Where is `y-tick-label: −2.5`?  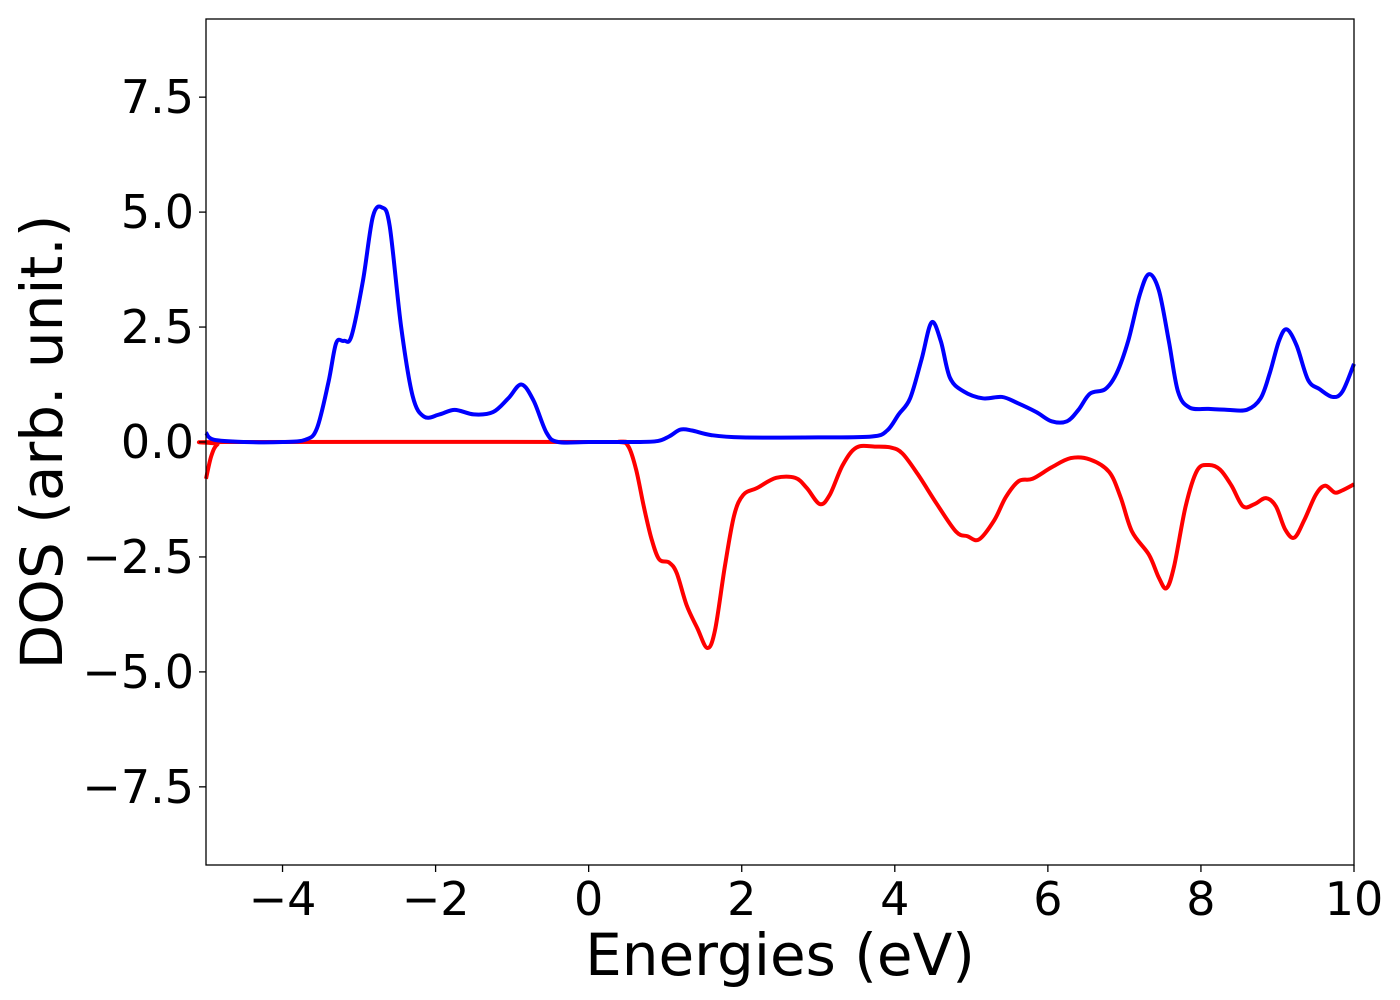
y-tick-label: −2.5 is located at coordinates (138, 557).